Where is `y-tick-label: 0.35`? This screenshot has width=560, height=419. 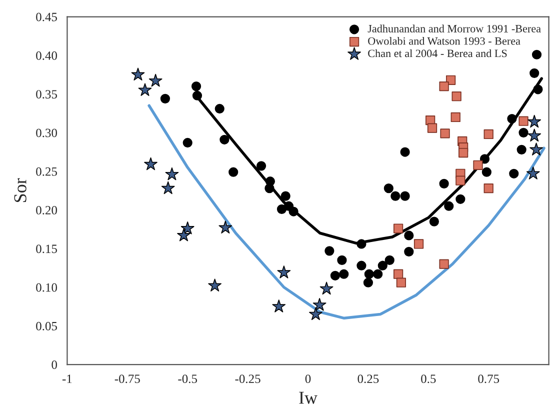 y-tick-label: 0.35 is located at coordinates (46, 94).